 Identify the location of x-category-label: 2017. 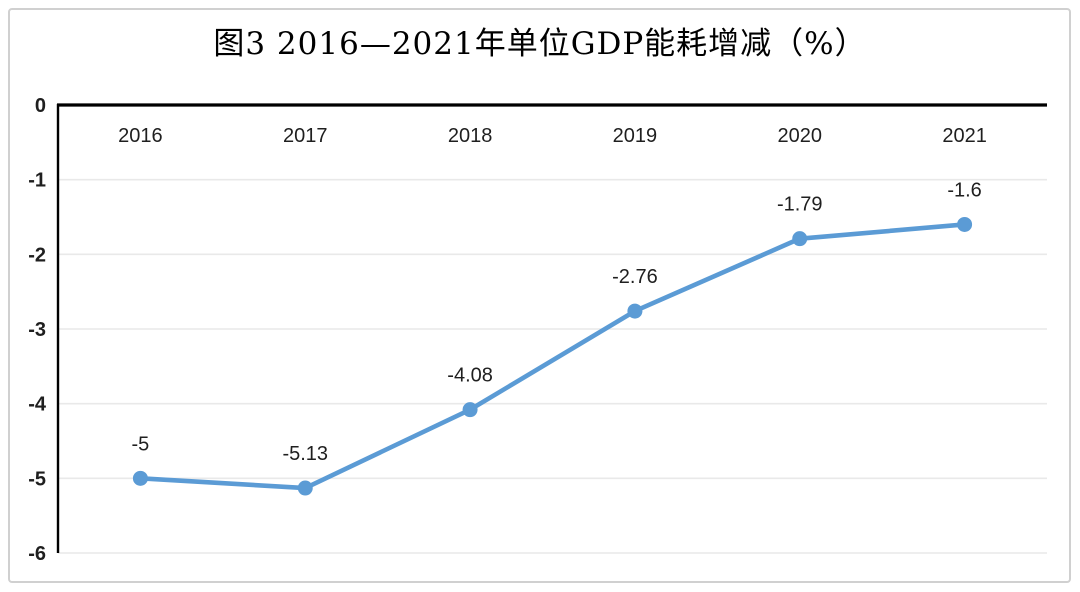
(305, 136).